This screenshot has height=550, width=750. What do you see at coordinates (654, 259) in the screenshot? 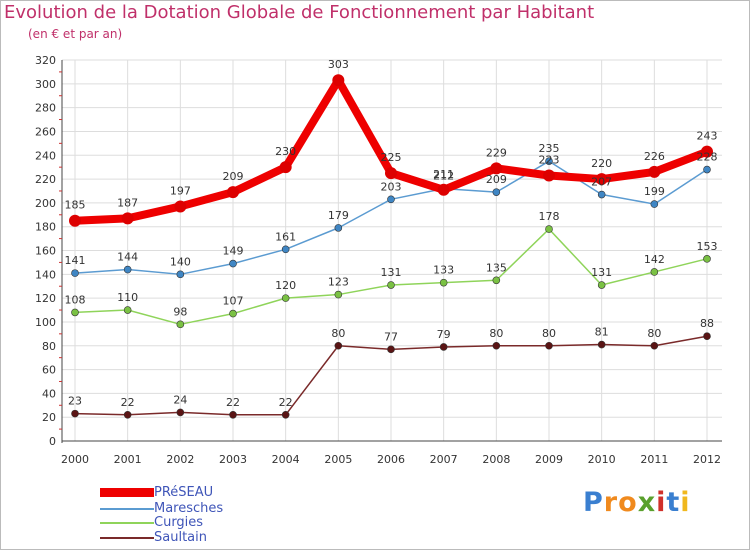
I see `data-label-curgies: 142` at bounding box center [654, 259].